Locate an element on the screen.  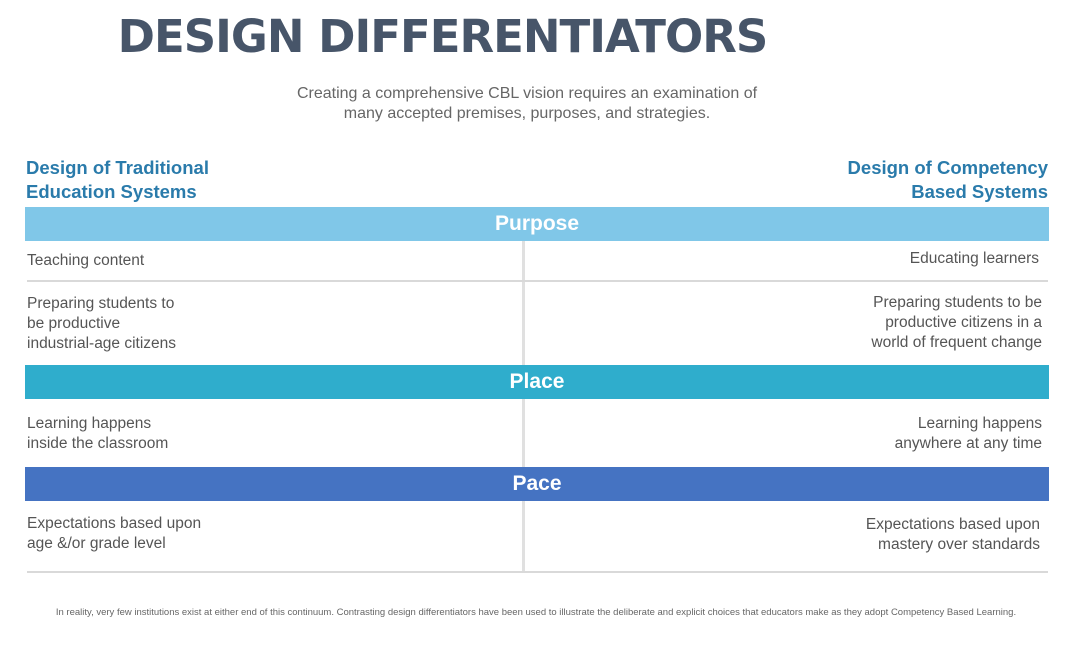
pace-band: Pace is located at coordinates (537, 484).